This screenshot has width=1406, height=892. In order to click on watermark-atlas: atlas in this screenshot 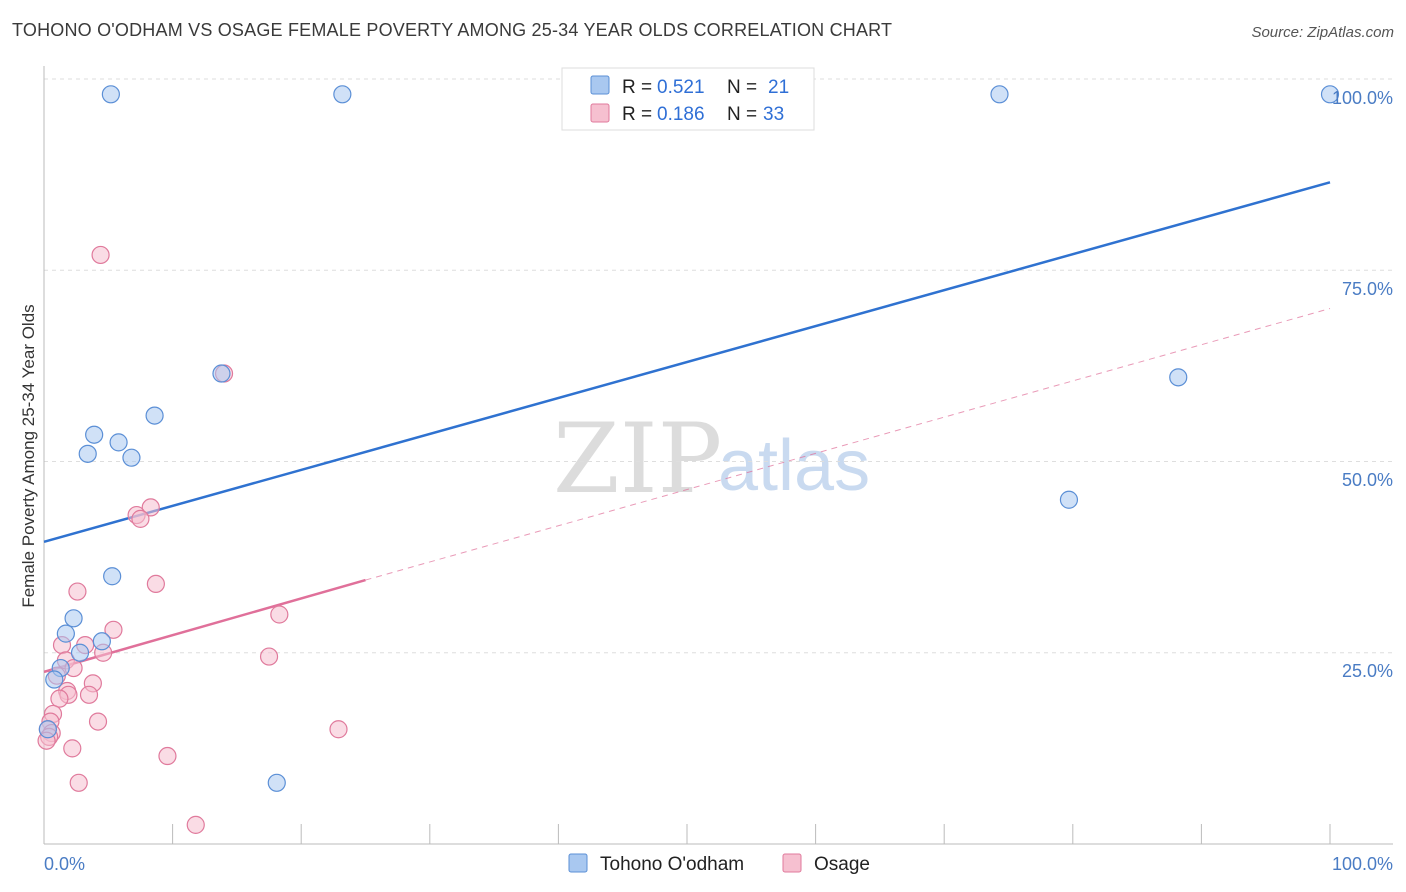, I will do `click(794, 466)`.